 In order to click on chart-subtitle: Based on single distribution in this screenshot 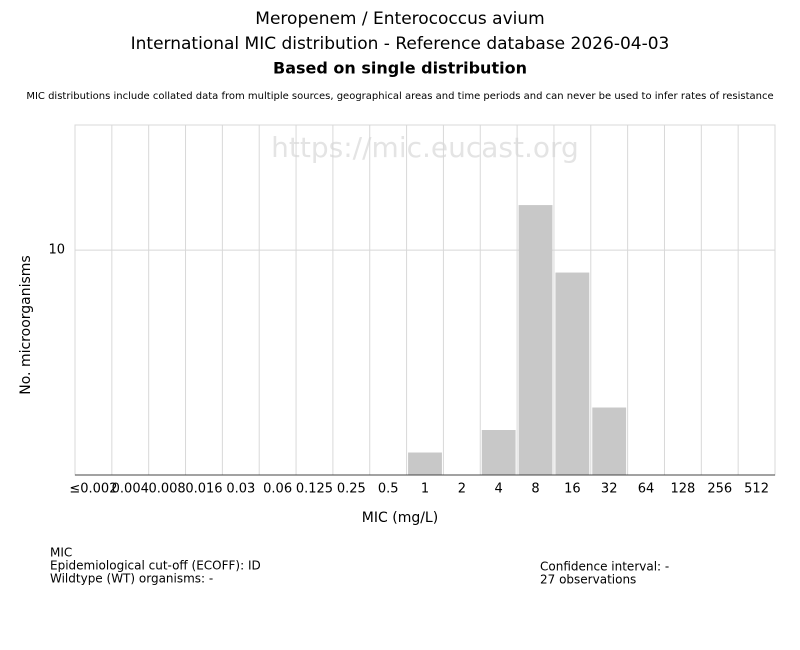, I will do `click(400, 68)`.